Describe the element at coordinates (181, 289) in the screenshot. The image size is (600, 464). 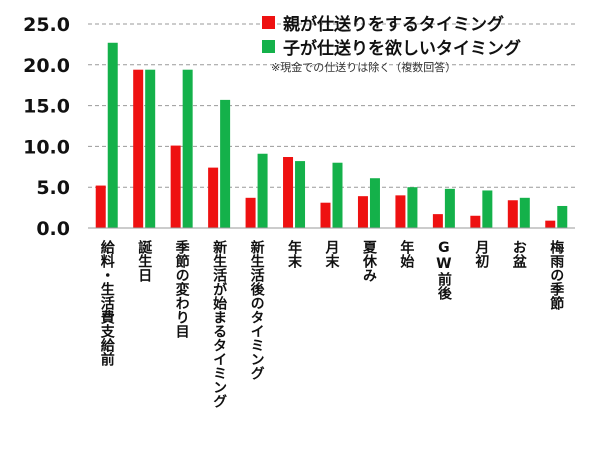
I see `x-tick-label: 季節の変わり目` at that location.